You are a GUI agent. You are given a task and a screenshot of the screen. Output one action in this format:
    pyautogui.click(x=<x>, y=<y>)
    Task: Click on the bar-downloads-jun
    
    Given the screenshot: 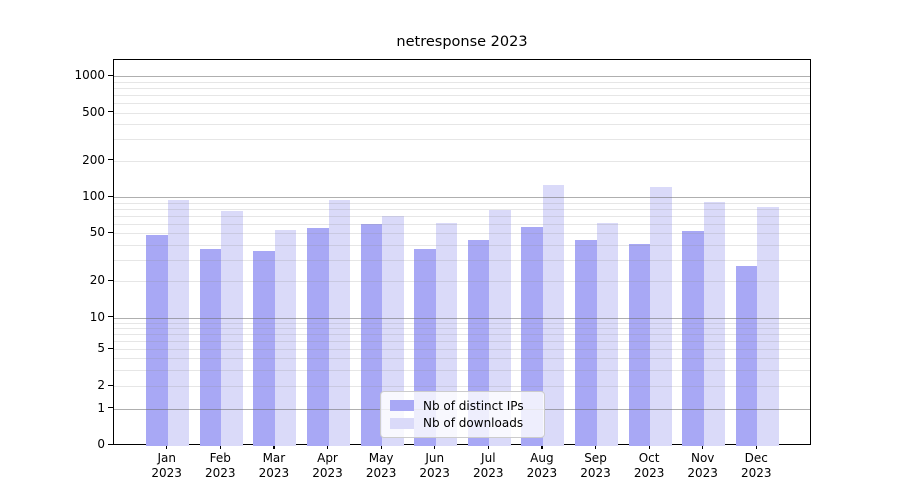 What is the action you would take?
    pyautogui.click(x=446, y=334)
    